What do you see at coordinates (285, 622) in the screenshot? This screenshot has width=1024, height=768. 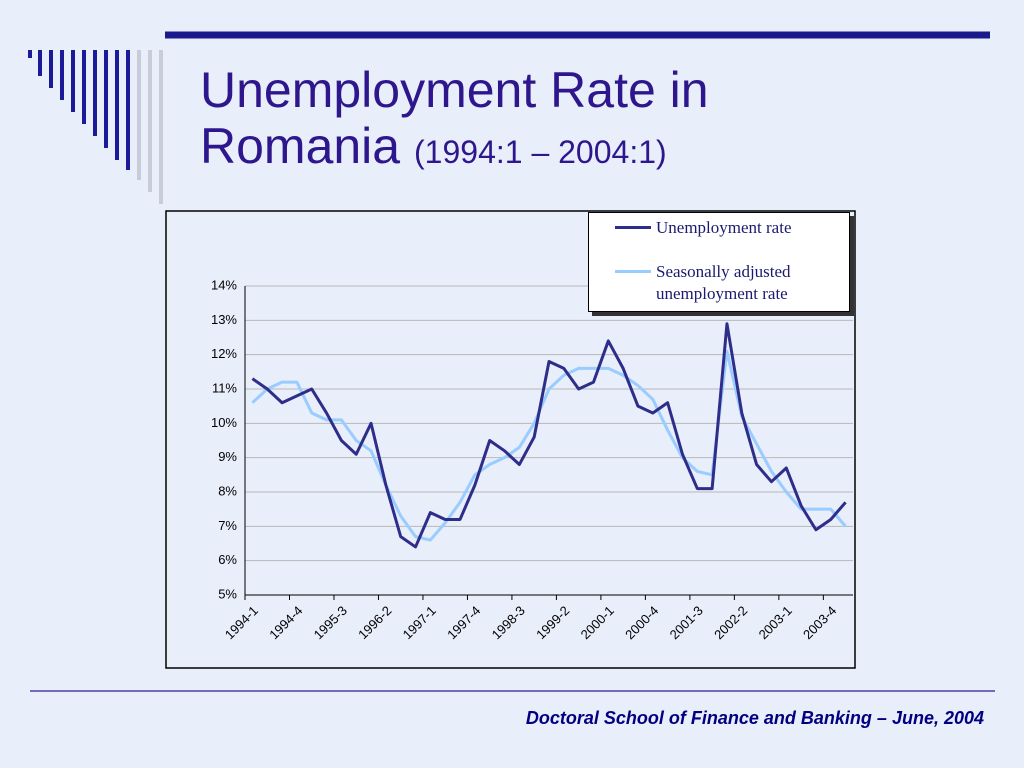 I see `x-tick-label: 1994-4` at bounding box center [285, 622].